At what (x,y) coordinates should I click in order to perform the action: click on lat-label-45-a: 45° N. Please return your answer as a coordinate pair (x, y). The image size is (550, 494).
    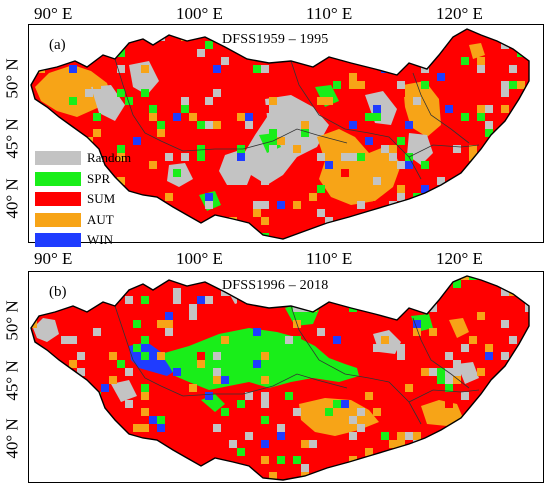
    Looking at the image, I should click on (12, 138).